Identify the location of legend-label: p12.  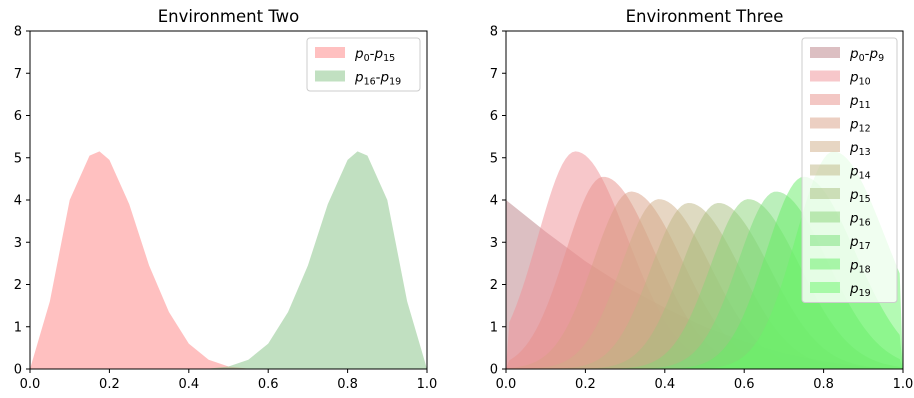
(860, 126).